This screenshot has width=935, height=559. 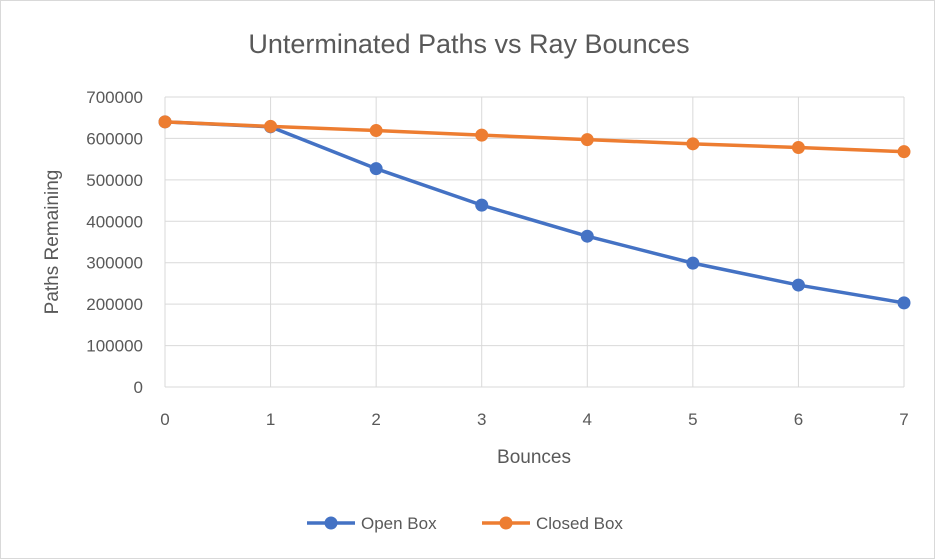 What do you see at coordinates (465, 523) in the screenshot?
I see `legend: Open Box Closed Box` at bounding box center [465, 523].